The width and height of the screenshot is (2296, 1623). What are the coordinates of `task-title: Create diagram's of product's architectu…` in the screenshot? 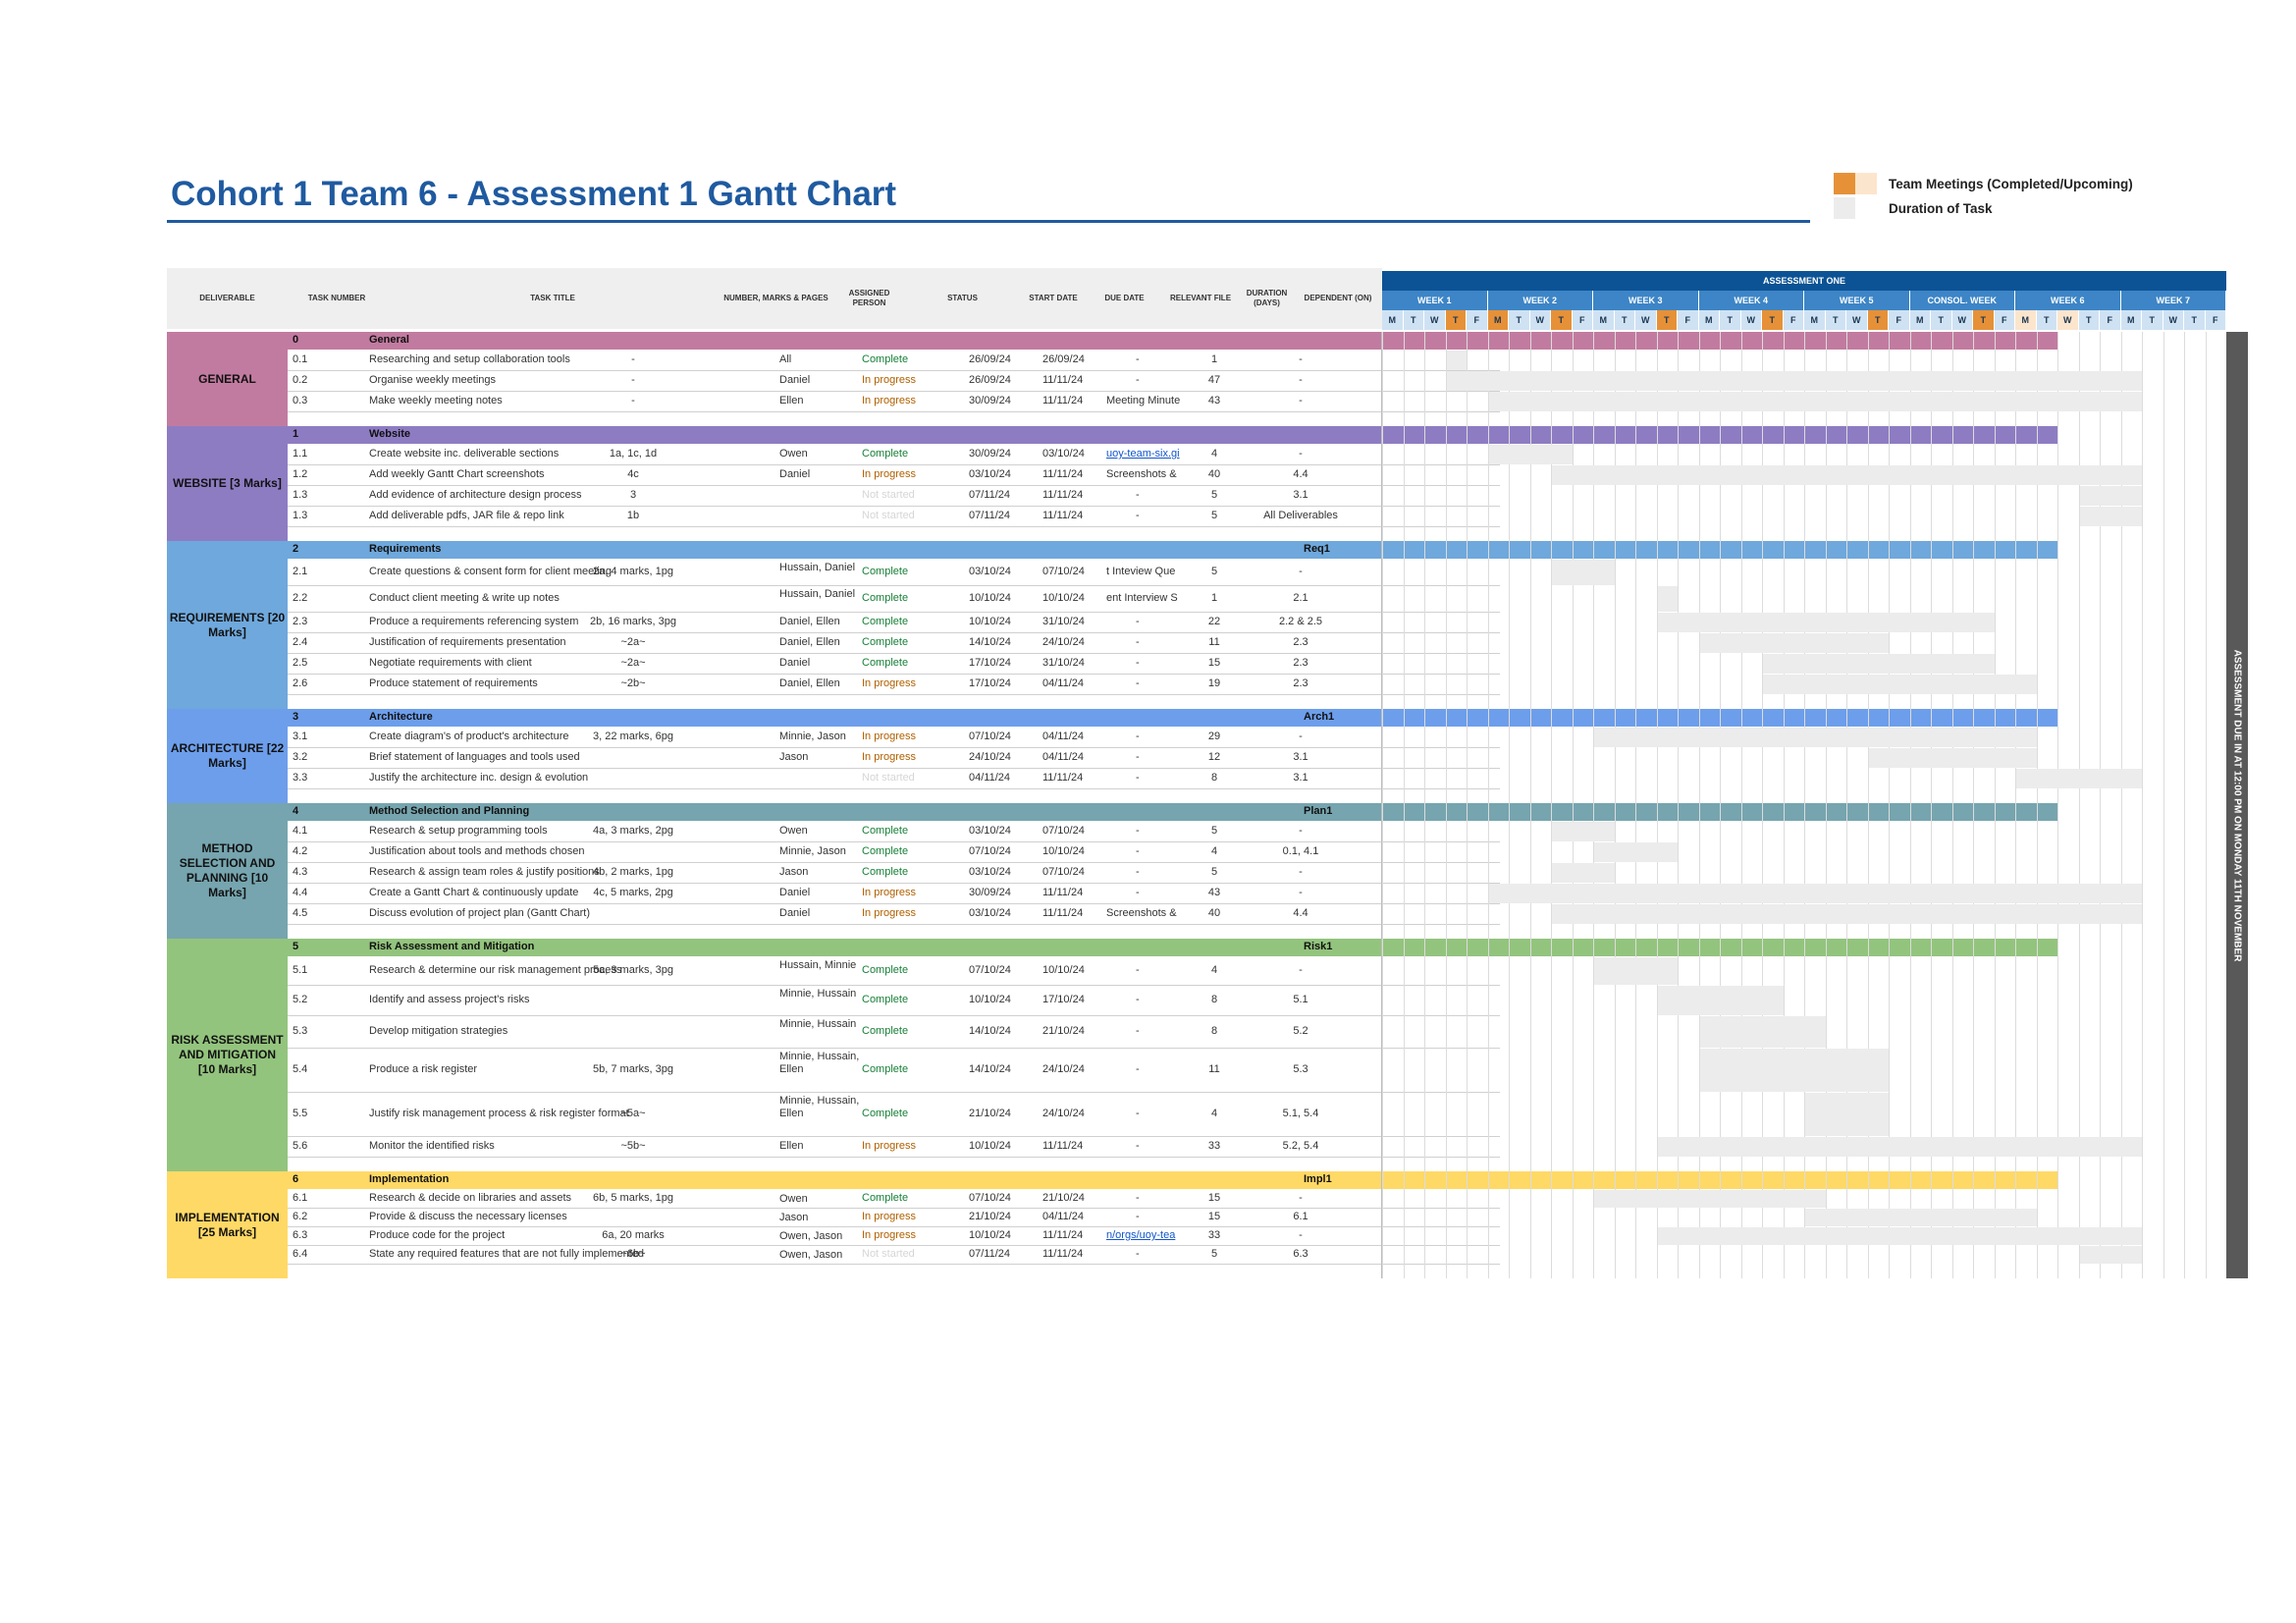 It's located at (469, 736).